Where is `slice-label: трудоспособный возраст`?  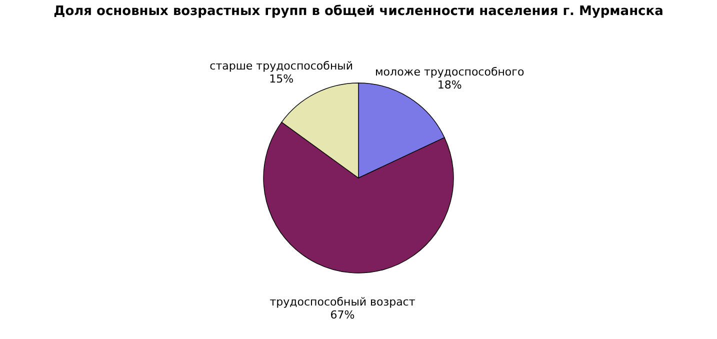 slice-label: трудоспособный возраст is located at coordinates (343, 301).